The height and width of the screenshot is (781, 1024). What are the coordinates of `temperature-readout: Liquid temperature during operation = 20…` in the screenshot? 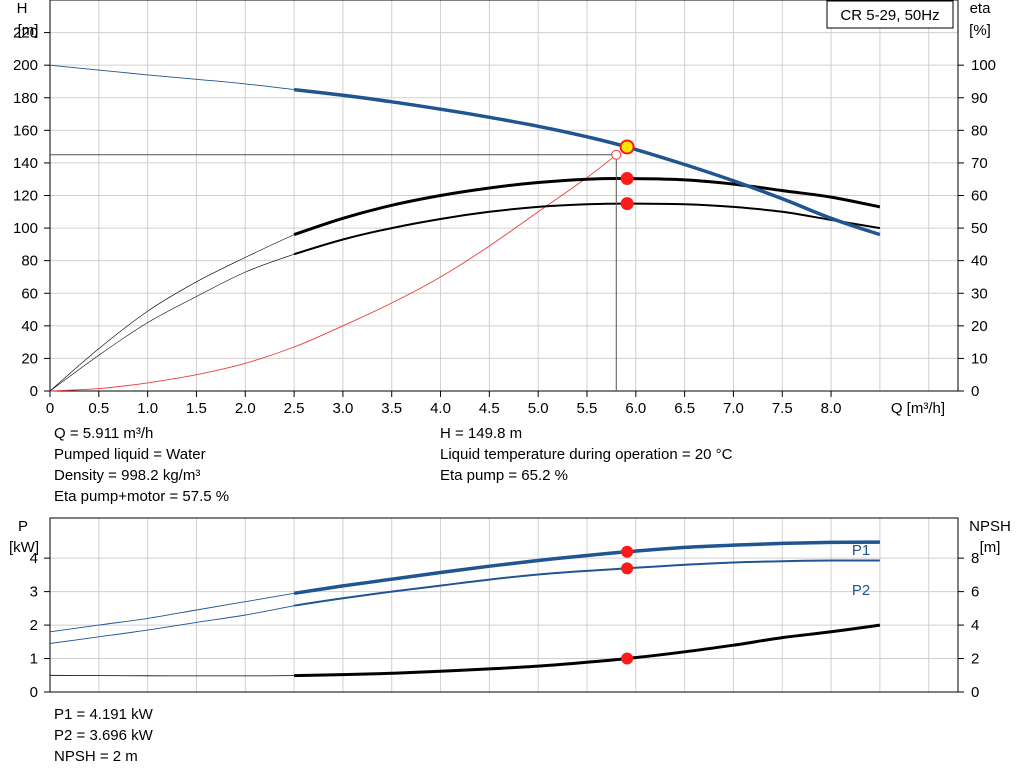 It's located at (586, 454).